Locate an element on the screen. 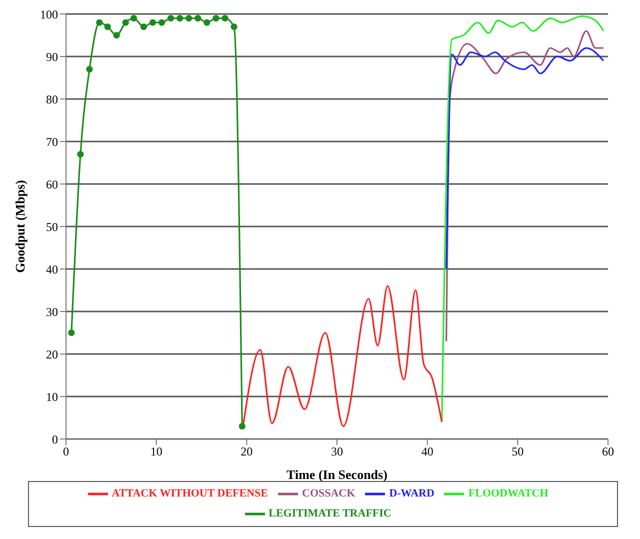  x-axis-title: Time (In Seconds) is located at coordinates (337, 474).